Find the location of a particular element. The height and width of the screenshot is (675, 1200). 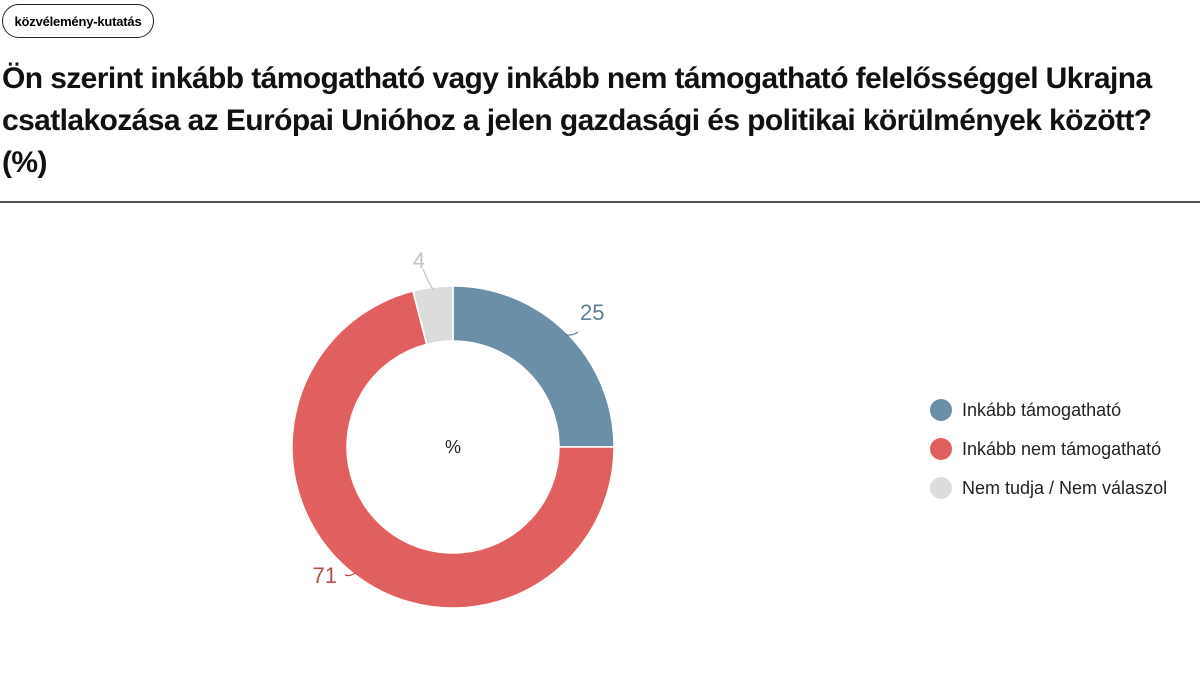

legend-item-inkabb-nem-tamogathato: Inkább nem támogatható is located at coordinates (1045, 449).